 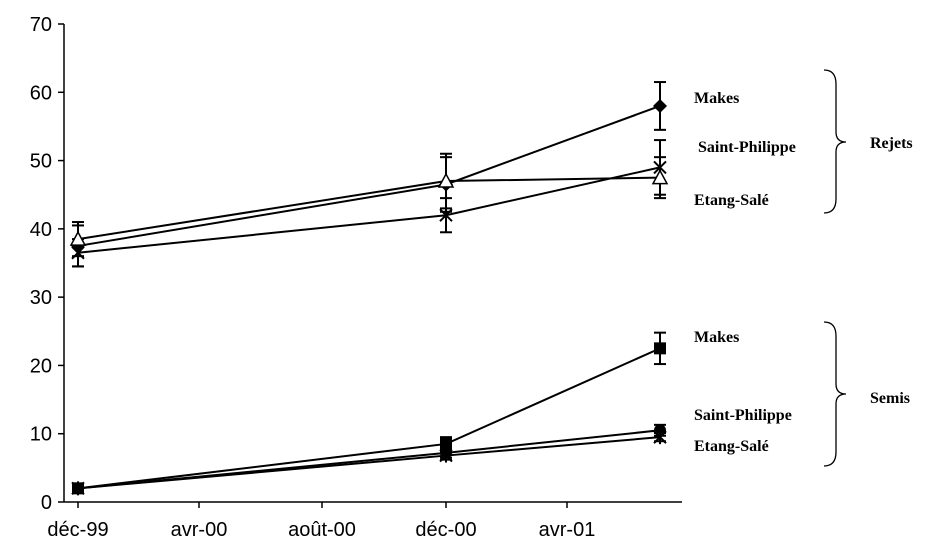 I want to click on series-semis-saint-philippe, so click(x=369, y=459).